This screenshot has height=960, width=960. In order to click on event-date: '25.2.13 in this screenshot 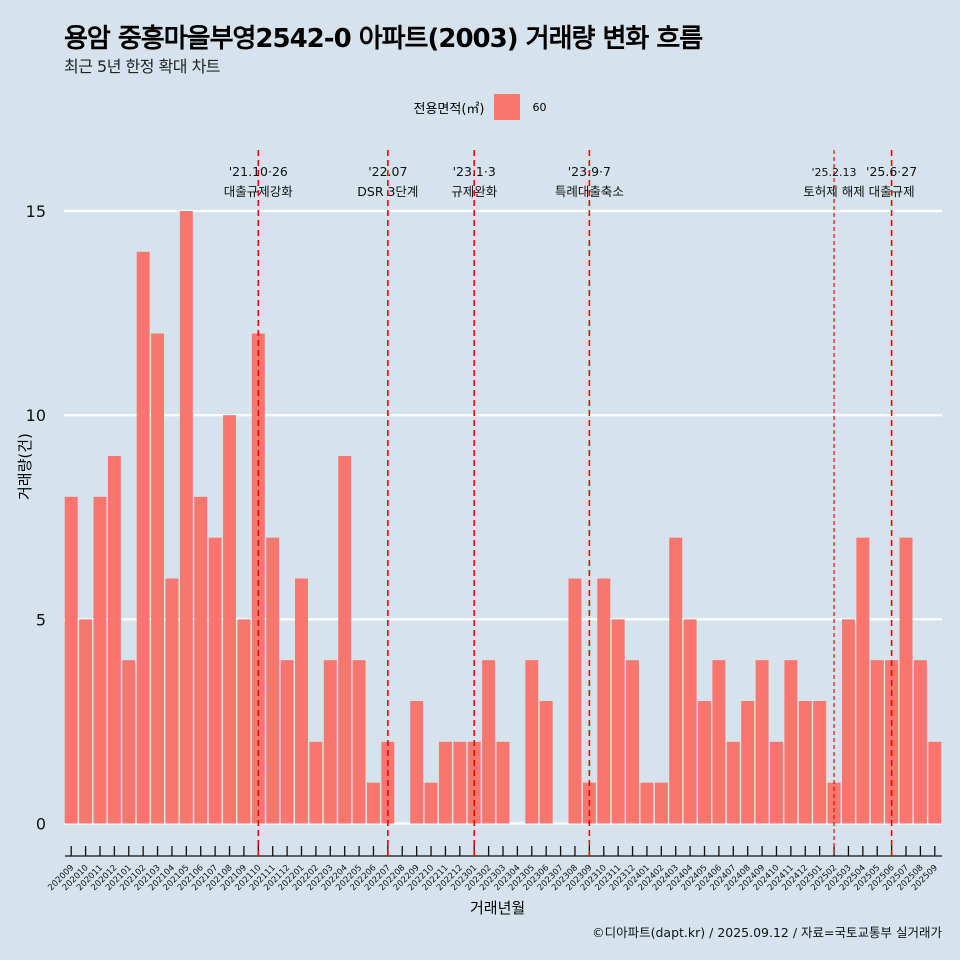, I will do `click(834, 172)`.